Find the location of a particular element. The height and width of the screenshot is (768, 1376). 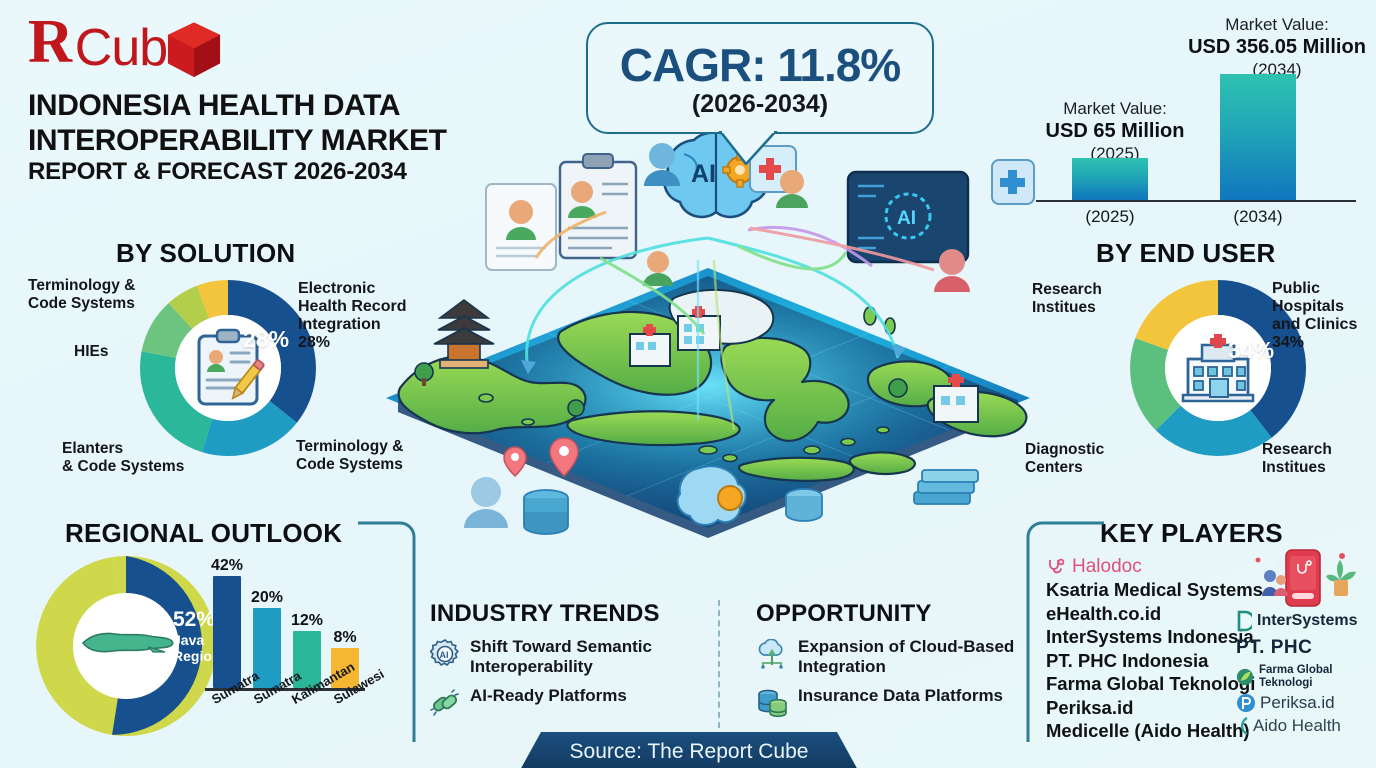

aido-arc-icon is located at coordinates (1244, 726).